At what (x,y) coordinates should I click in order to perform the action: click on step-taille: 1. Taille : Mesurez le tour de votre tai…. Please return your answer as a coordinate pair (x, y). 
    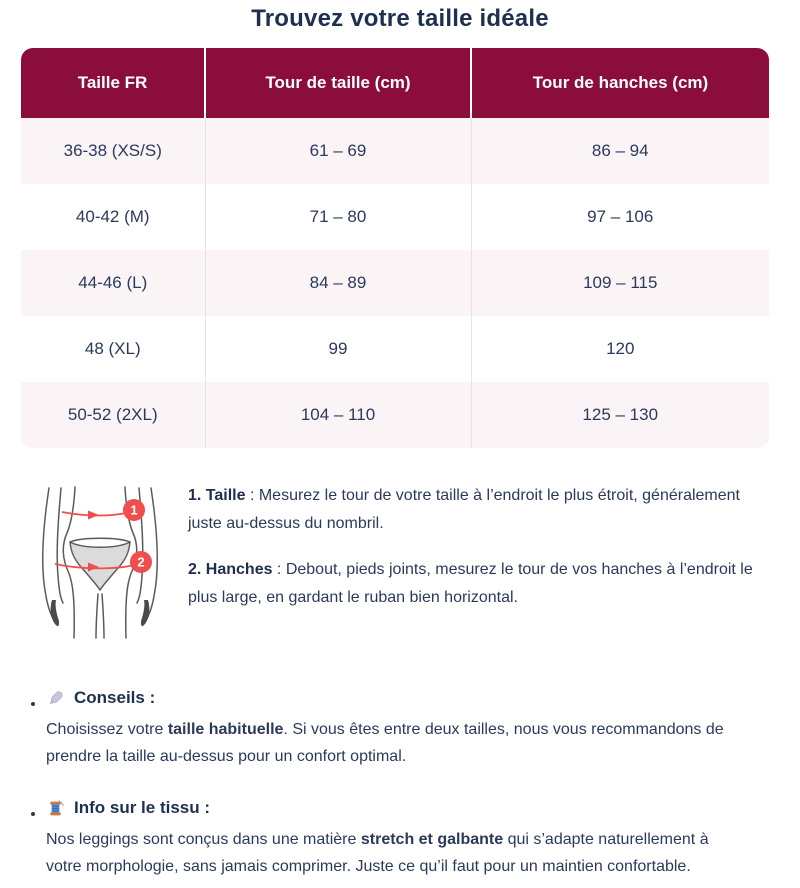
    Looking at the image, I should click on (477, 510).